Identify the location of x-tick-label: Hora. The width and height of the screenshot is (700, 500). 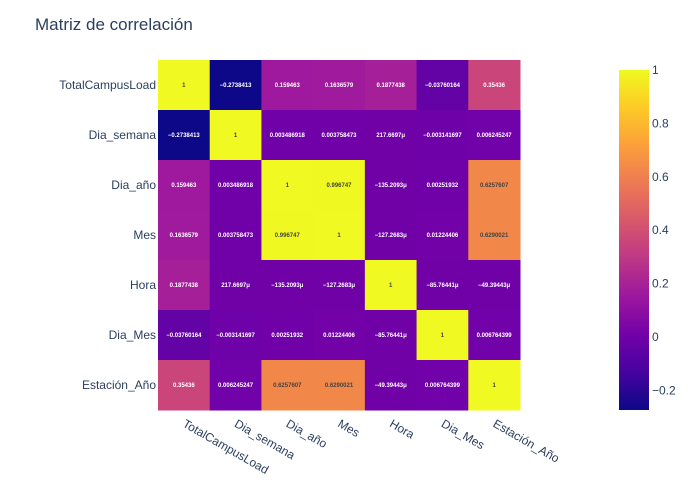
(402, 428).